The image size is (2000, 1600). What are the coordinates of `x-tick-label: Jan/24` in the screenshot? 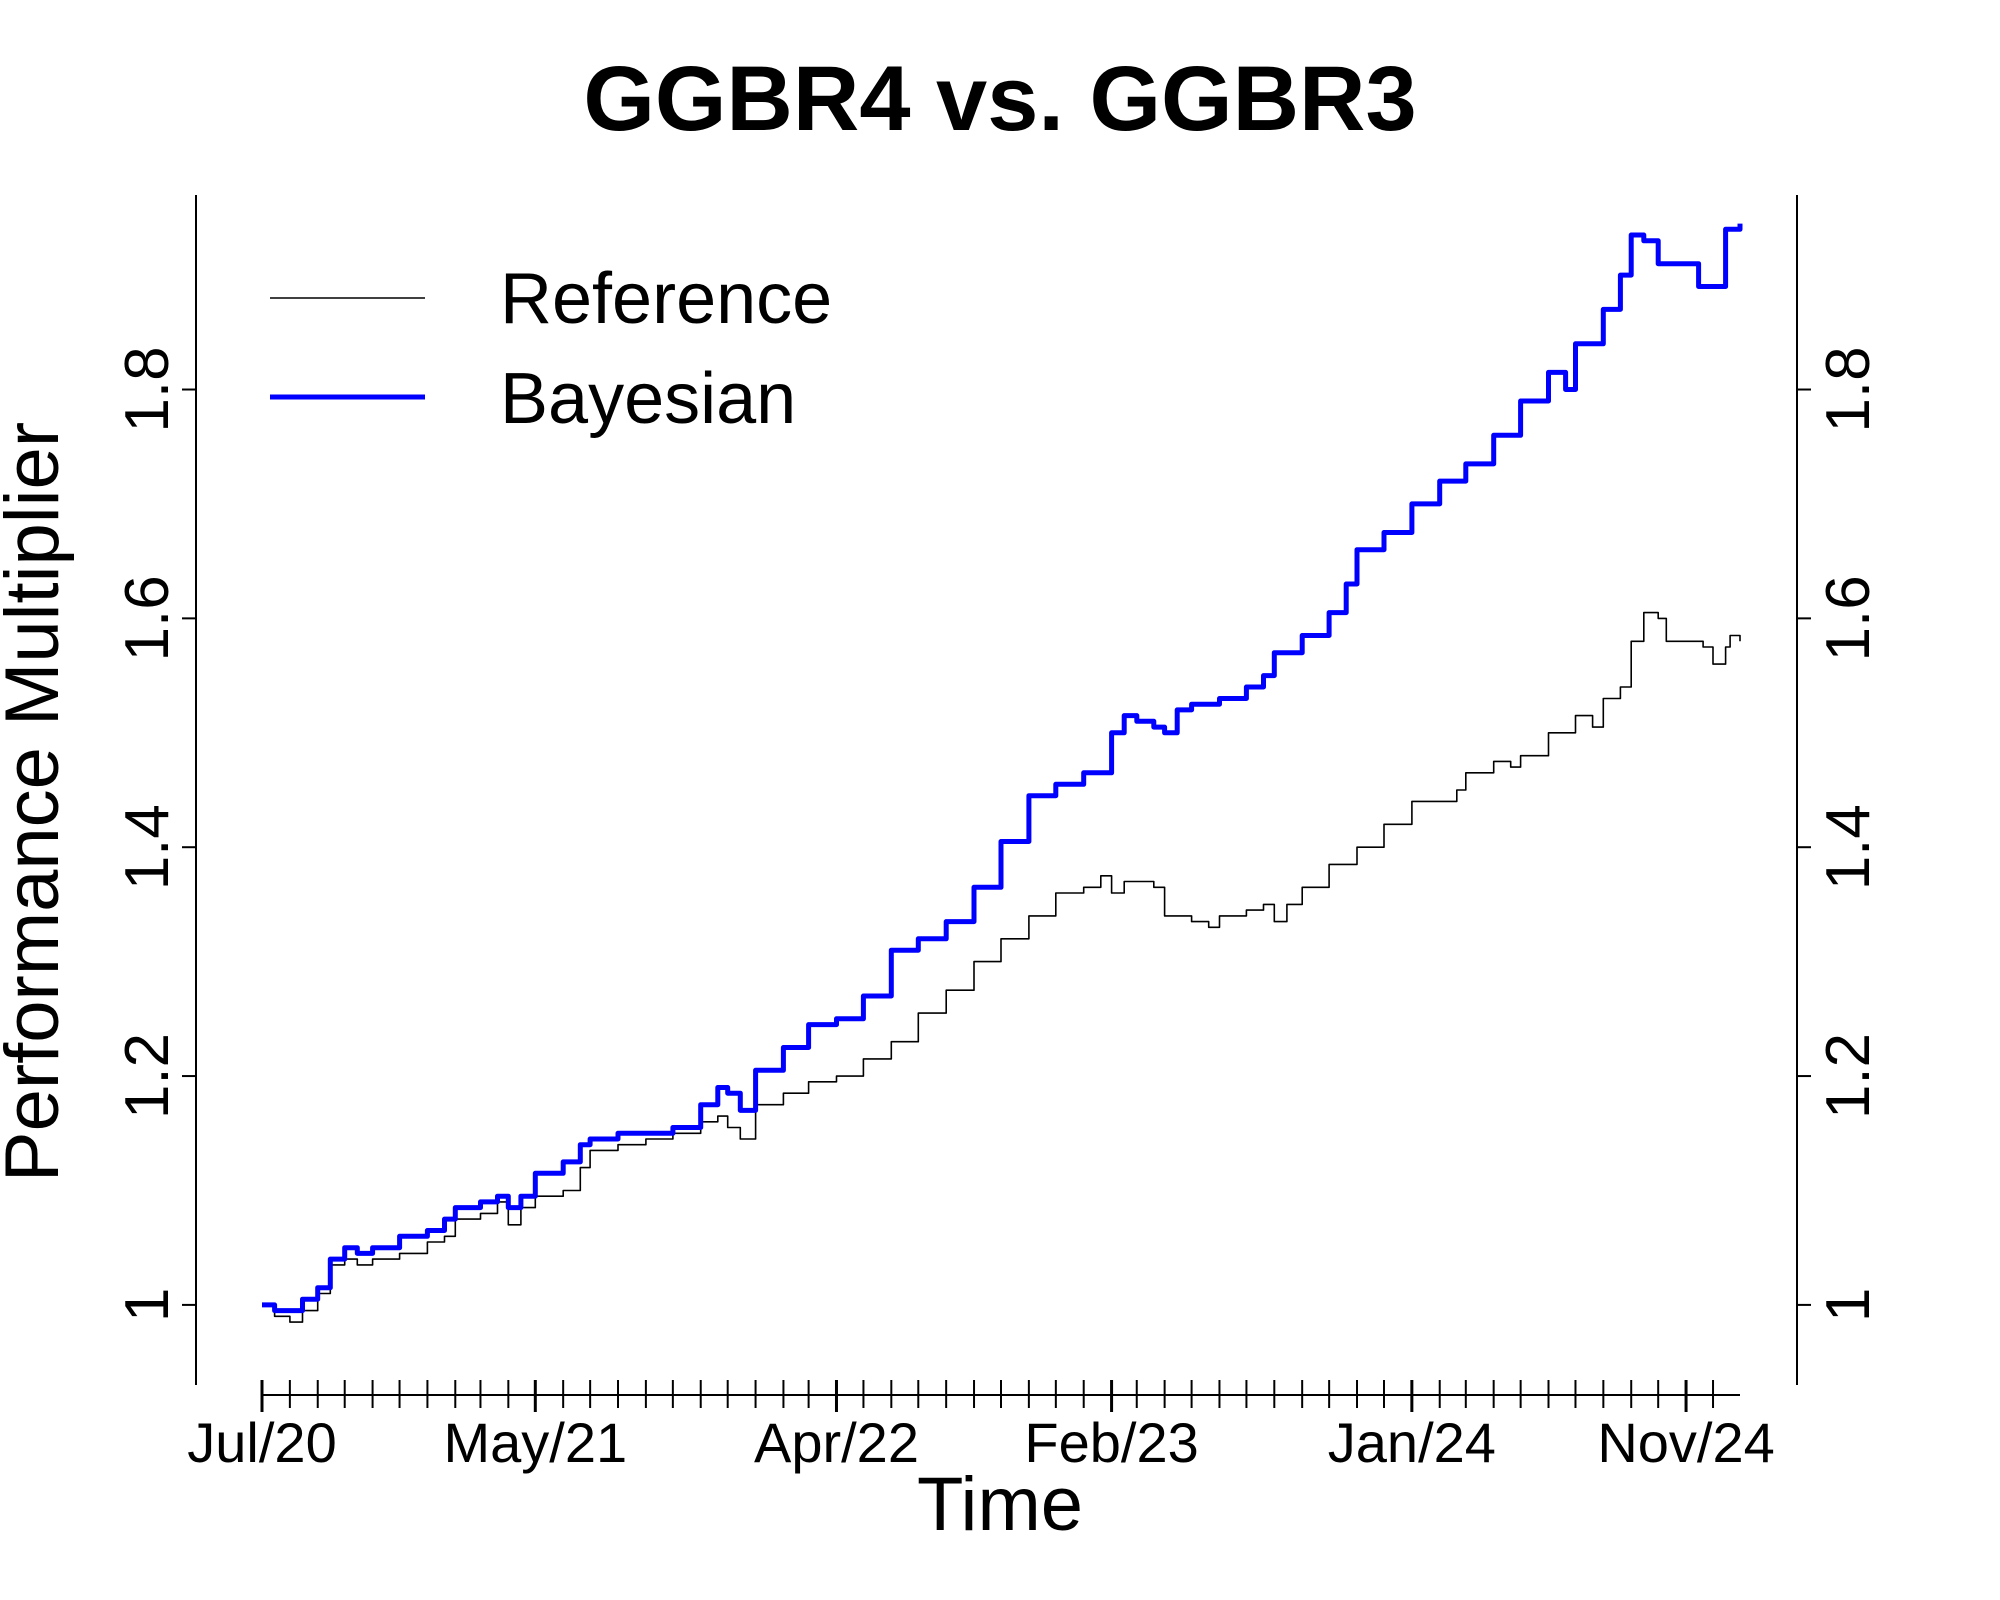 It's located at (1412, 1442).